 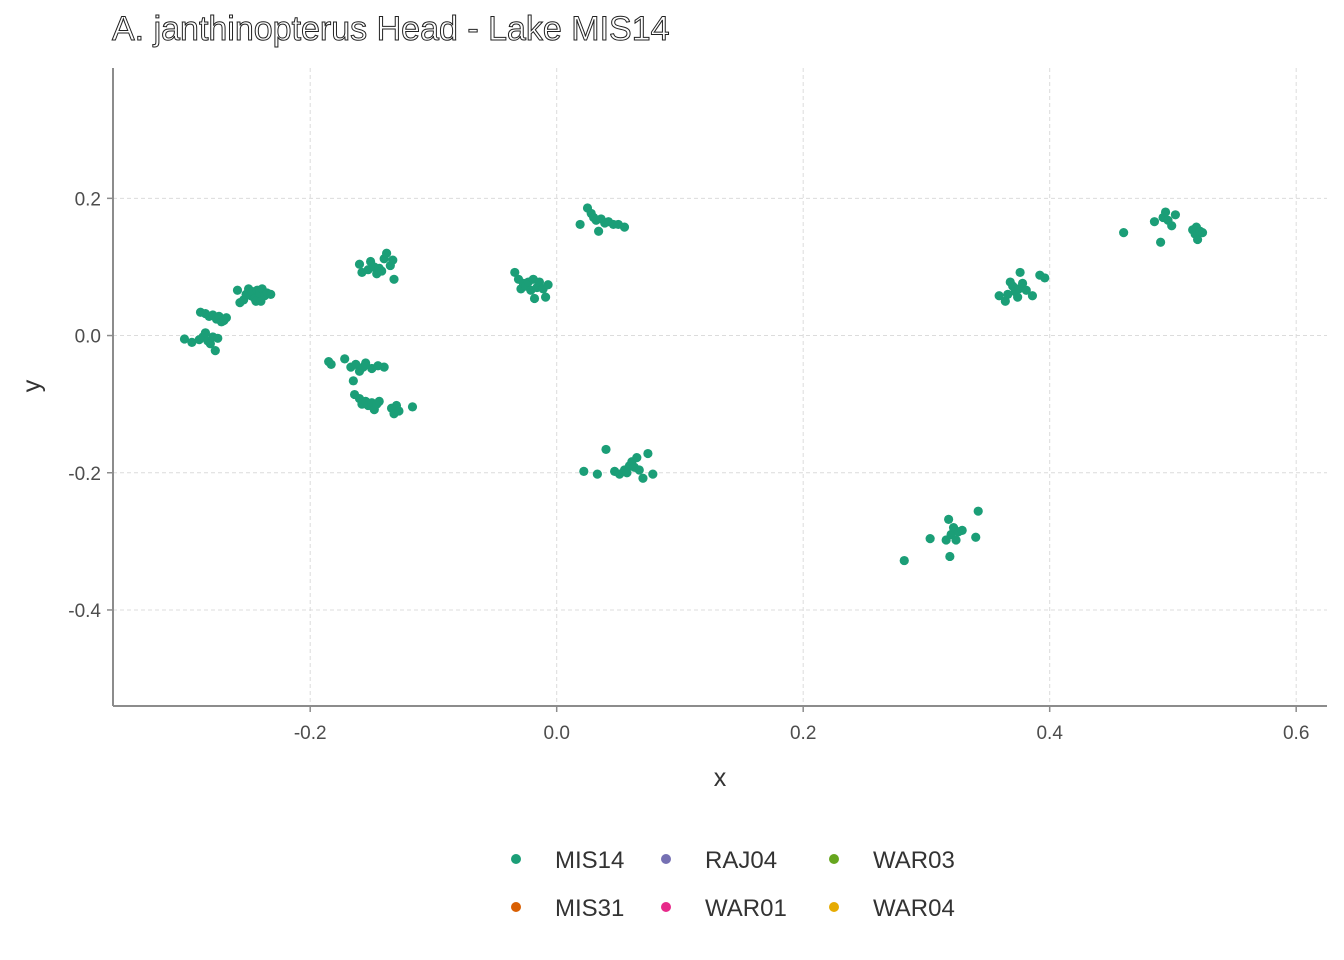 What do you see at coordinates (589, 908) in the screenshot?
I see `legend-label: MIS31` at bounding box center [589, 908].